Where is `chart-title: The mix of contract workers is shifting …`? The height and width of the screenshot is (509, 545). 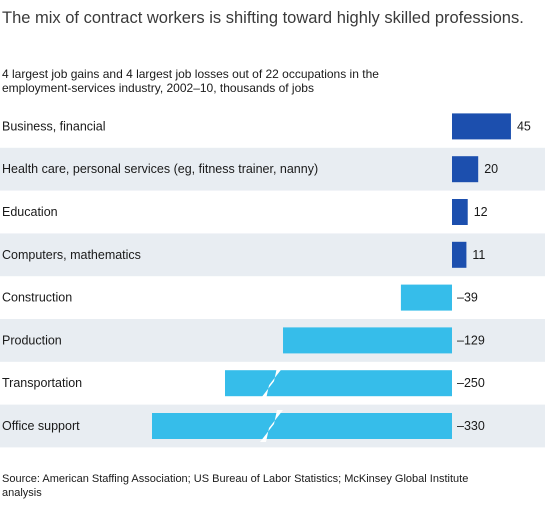 chart-title: The mix of contract workers is shifting … is located at coordinates (263, 18).